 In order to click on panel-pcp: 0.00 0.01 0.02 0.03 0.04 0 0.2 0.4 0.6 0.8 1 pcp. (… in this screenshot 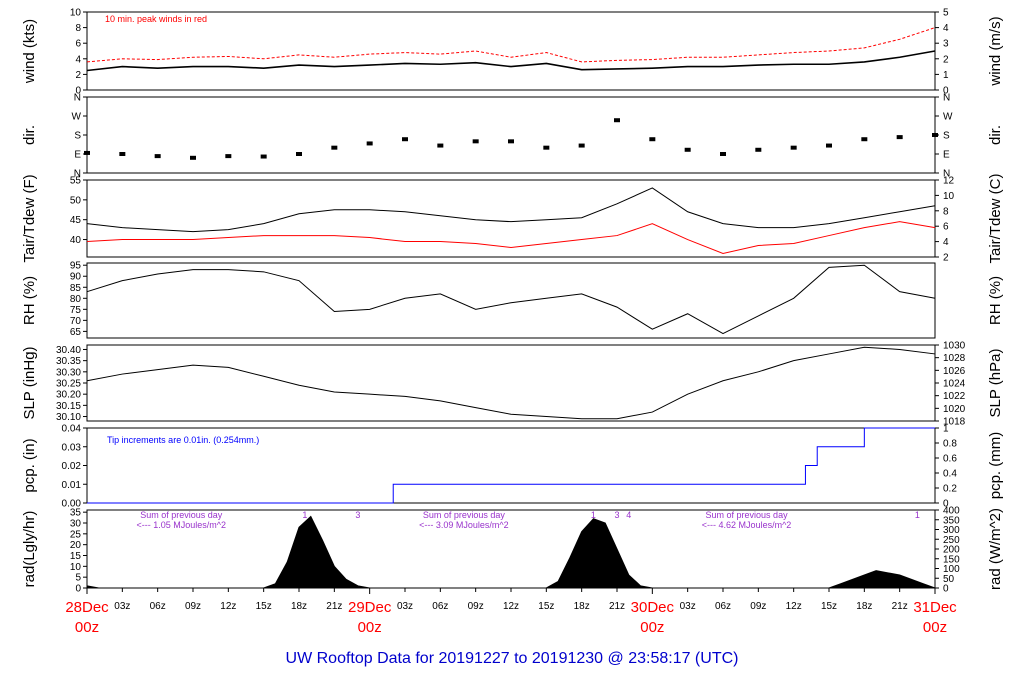, I will do `click(512, 467)`.